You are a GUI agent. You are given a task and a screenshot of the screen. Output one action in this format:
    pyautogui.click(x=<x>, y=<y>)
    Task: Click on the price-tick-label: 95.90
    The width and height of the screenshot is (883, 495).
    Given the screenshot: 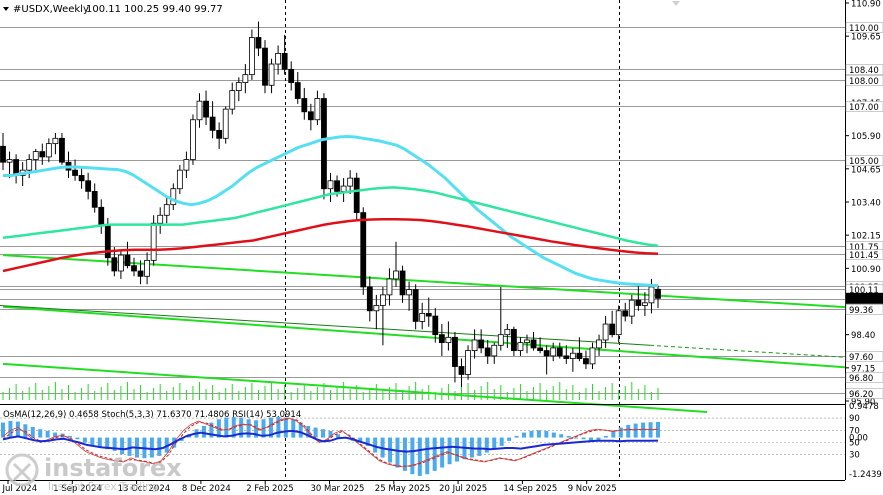 What is the action you would take?
    pyautogui.click(x=863, y=403)
    